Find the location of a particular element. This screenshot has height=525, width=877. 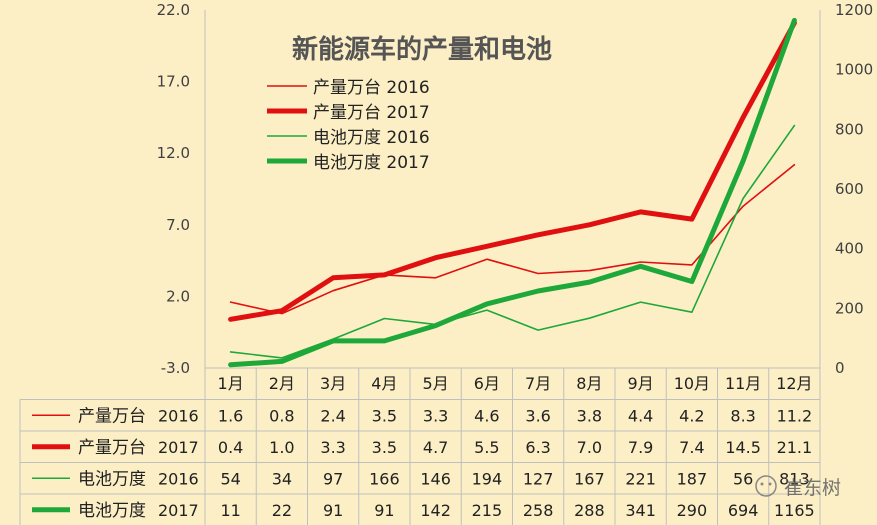

right-tick-label: 400 is located at coordinates (849, 249).